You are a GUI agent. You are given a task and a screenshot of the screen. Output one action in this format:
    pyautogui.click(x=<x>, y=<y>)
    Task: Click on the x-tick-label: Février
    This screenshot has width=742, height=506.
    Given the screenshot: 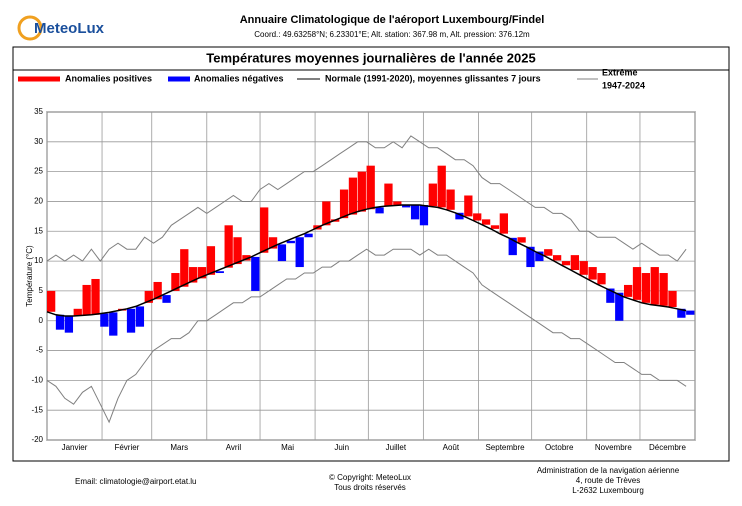 What is the action you would take?
    pyautogui.click(x=126, y=447)
    